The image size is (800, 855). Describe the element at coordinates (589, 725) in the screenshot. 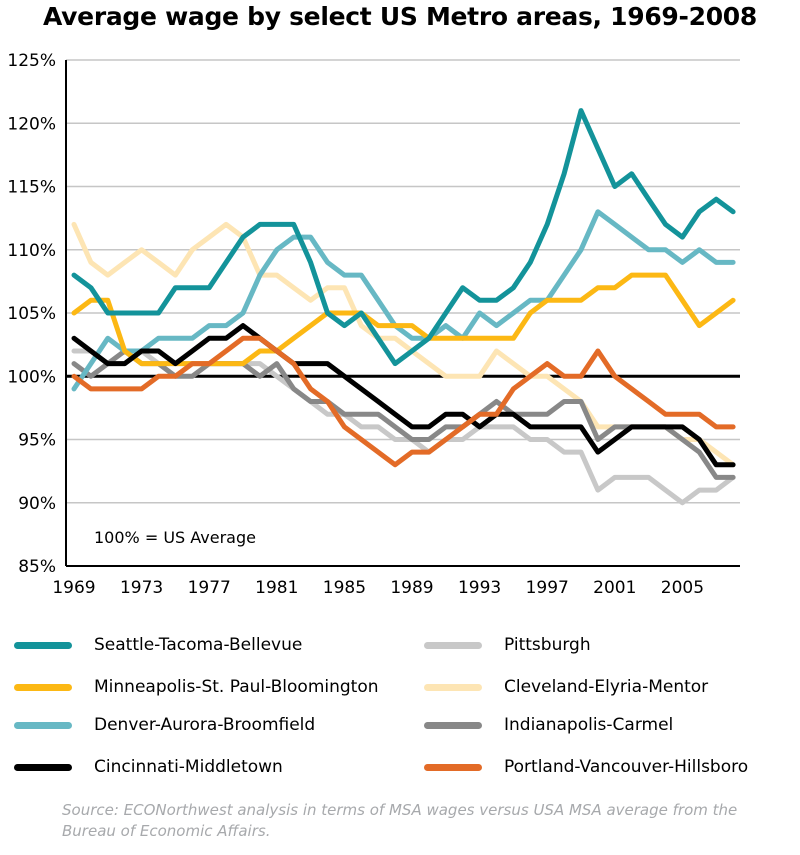

I see `legend-label: Indianapolis-Carmel` at that location.